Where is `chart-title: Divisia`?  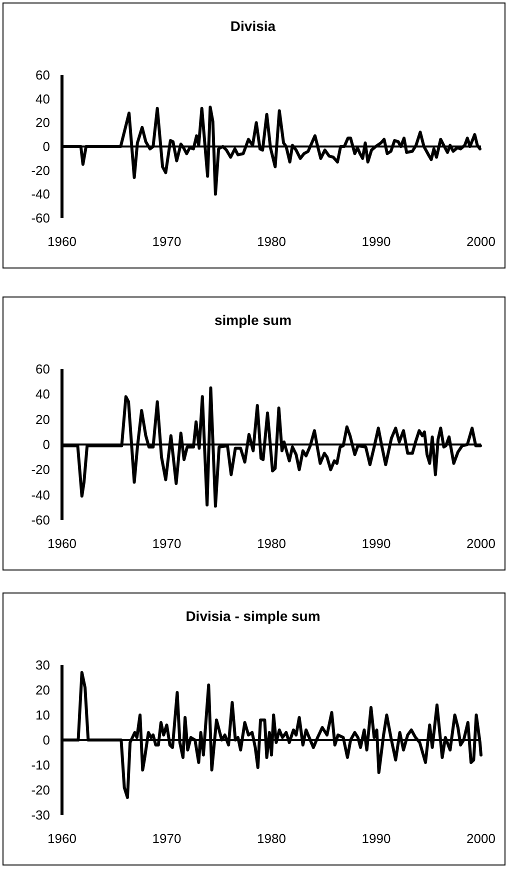 chart-title: Divisia is located at coordinates (253, 26).